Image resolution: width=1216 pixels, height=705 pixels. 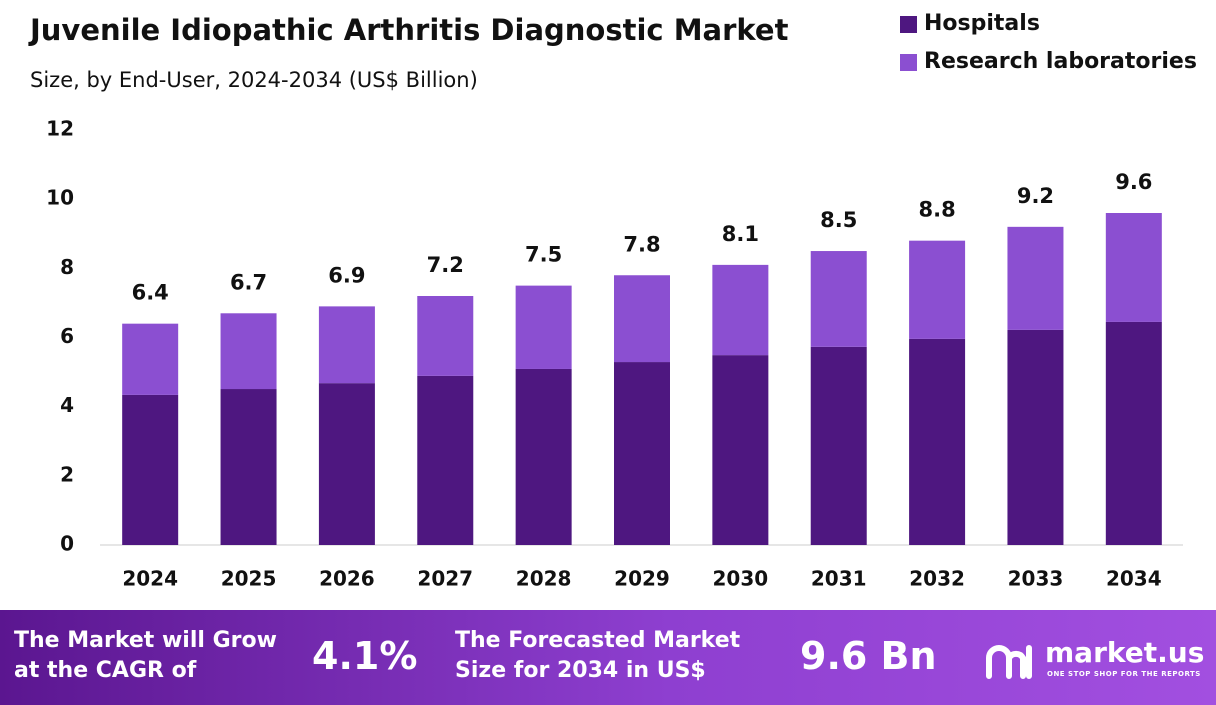 I want to click on x-tick-label: 2032, so click(x=937, y=579).